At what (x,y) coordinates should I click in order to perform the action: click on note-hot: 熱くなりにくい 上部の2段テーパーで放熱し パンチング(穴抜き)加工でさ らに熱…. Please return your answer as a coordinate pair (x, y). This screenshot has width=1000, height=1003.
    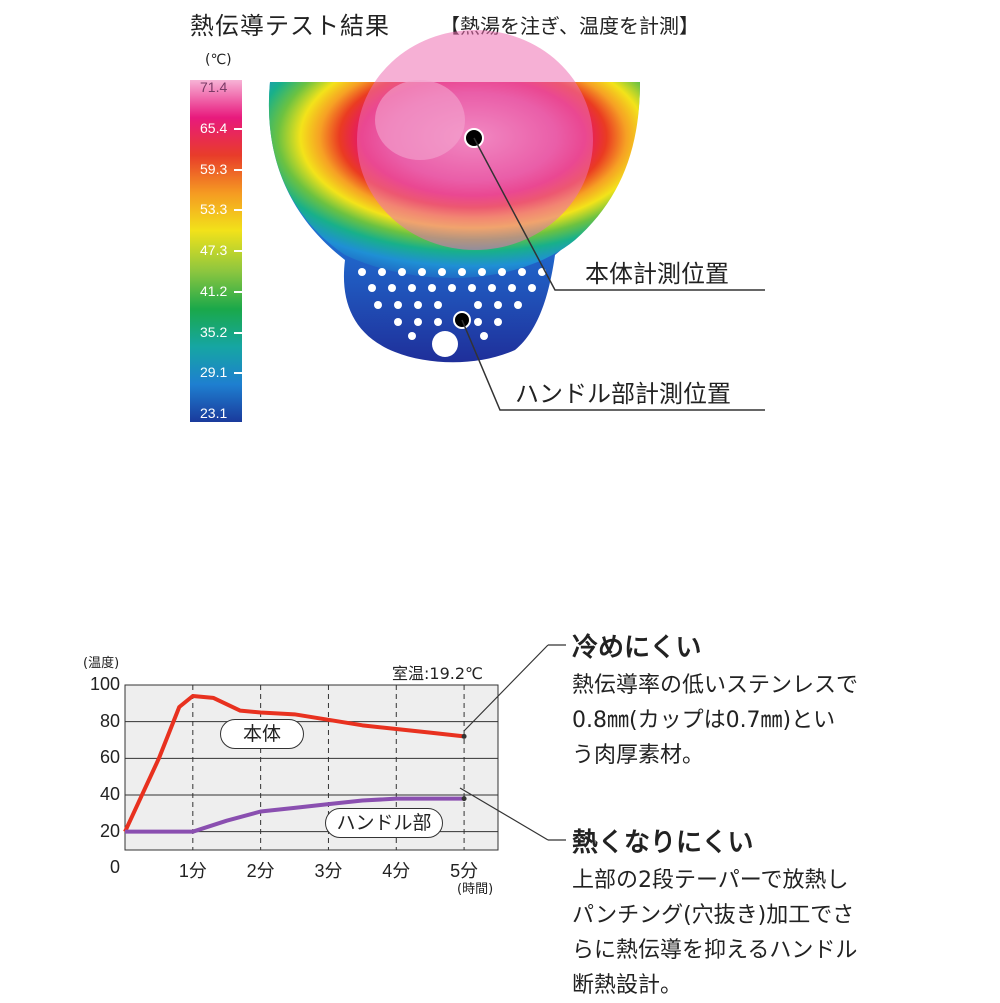
    Looking at the image, I should click on (714, 912).